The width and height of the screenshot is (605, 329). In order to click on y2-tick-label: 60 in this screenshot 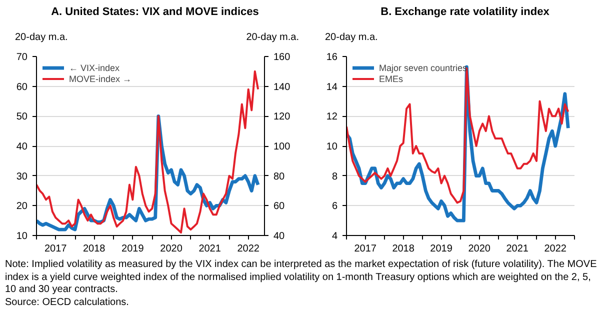, I will do `click(280, 206)`.